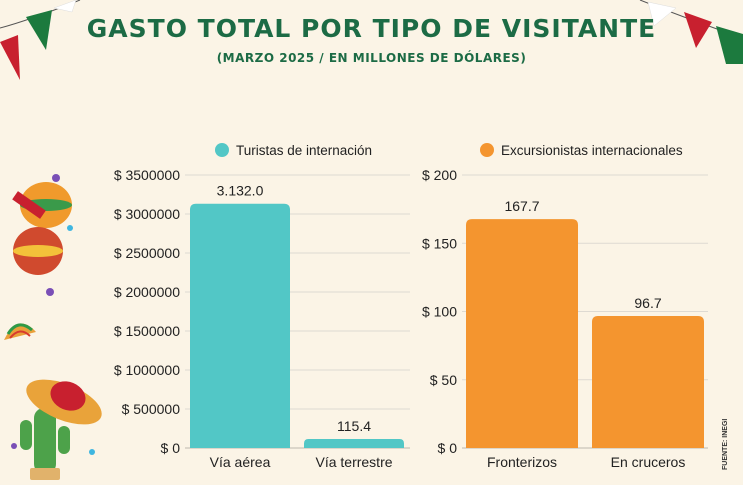 This screenshot has height=485, width=743. What do you see at coordinates (147, 292) in the screenshot?
I see `y-tick-label: $ 2000000` at bounding box center [147, 292].